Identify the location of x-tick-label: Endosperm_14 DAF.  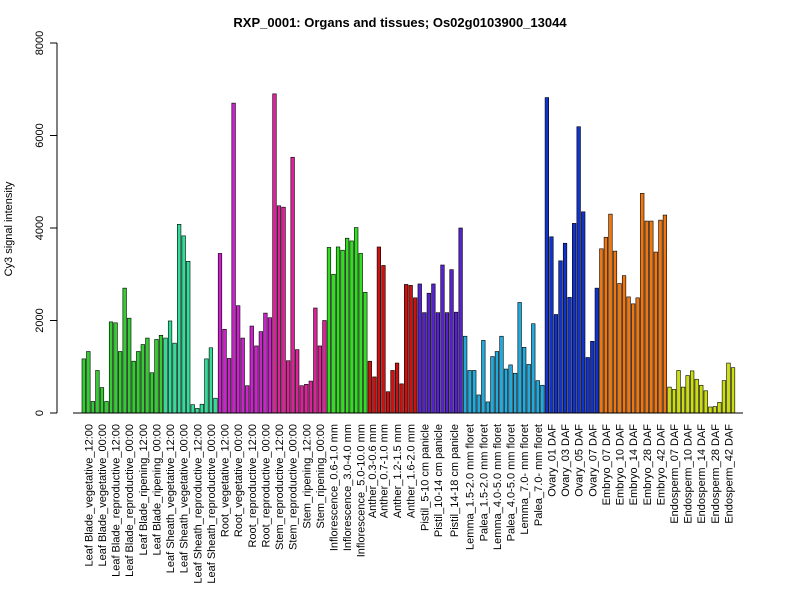
(702, 474).